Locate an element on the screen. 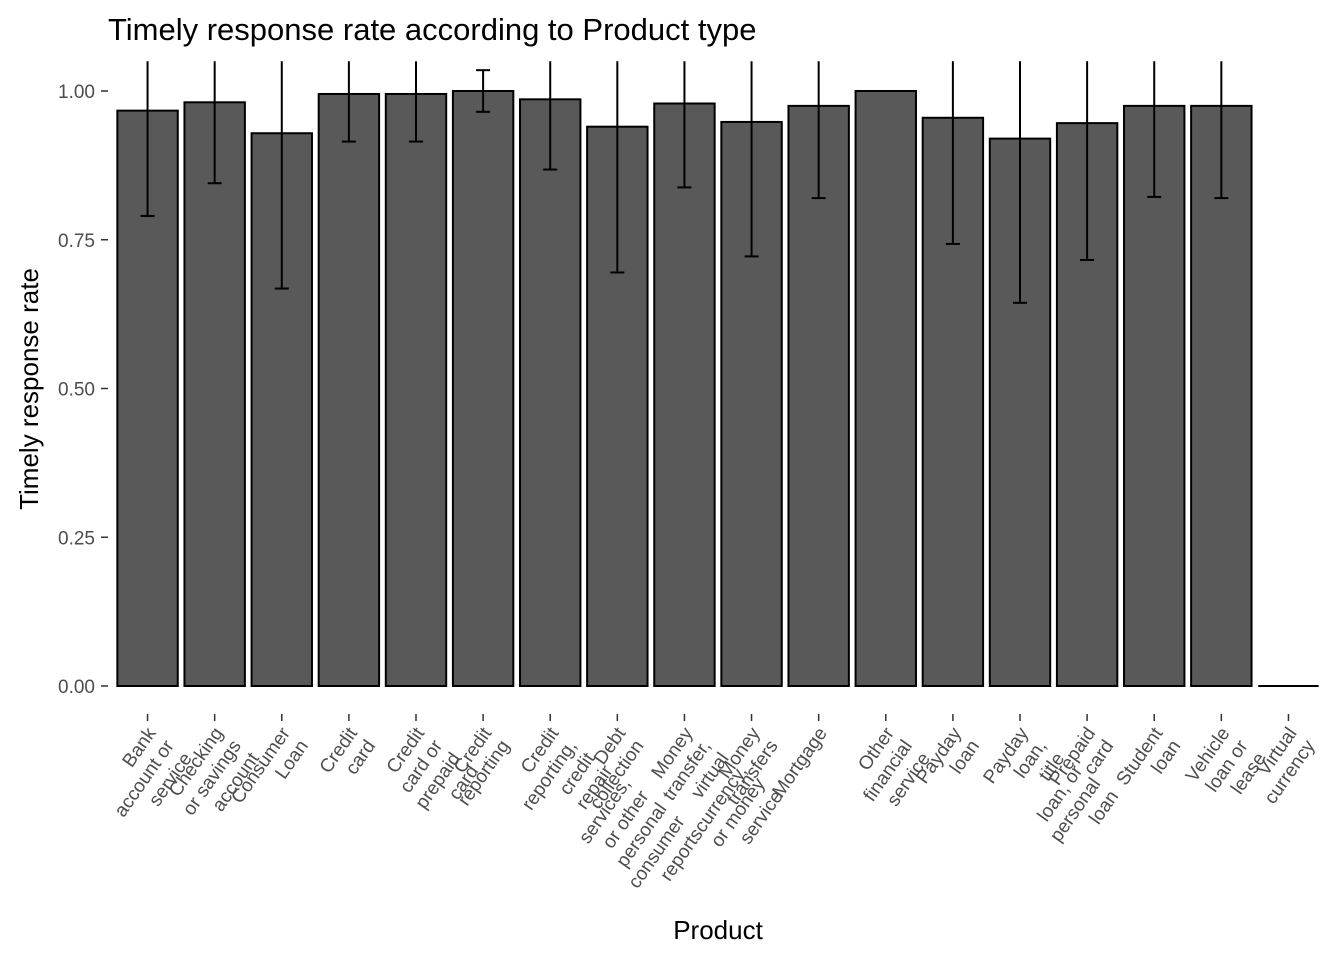  x-tick-label: Virtualcurrency is located at coordinates (1281, 765).